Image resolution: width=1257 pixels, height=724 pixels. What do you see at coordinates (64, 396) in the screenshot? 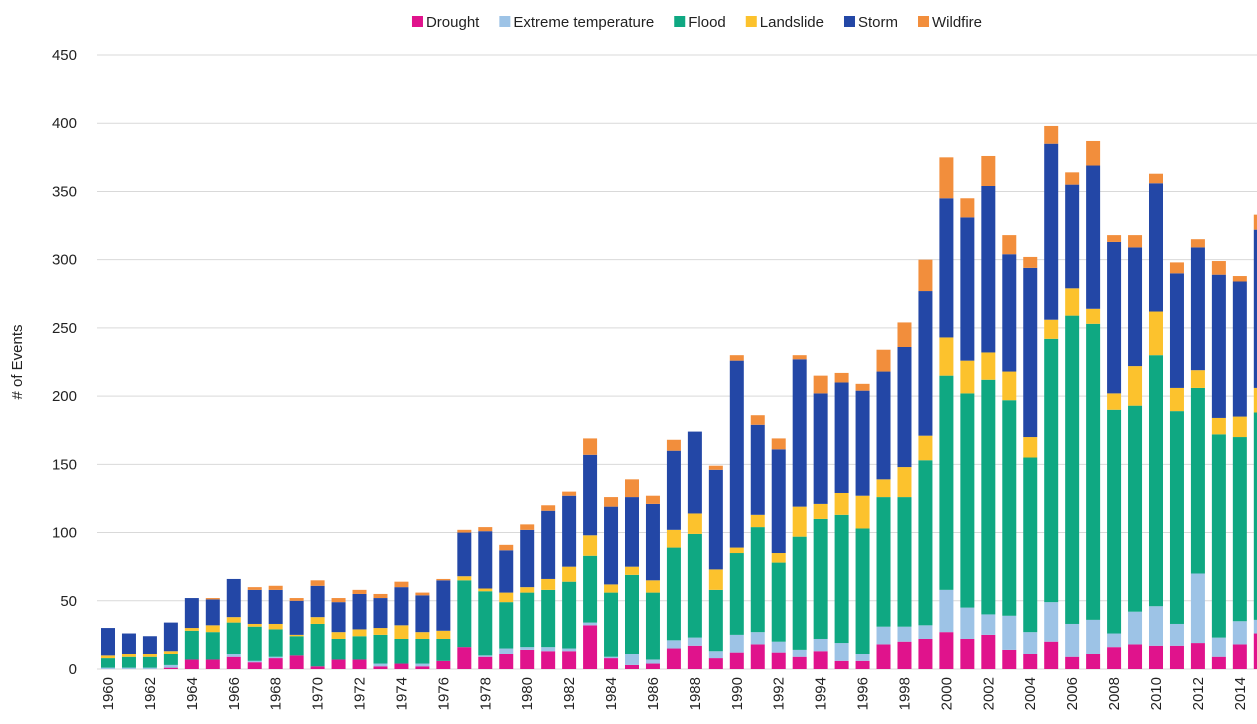
I see `y-tick-label: 200` at bounding box center [64, 396].